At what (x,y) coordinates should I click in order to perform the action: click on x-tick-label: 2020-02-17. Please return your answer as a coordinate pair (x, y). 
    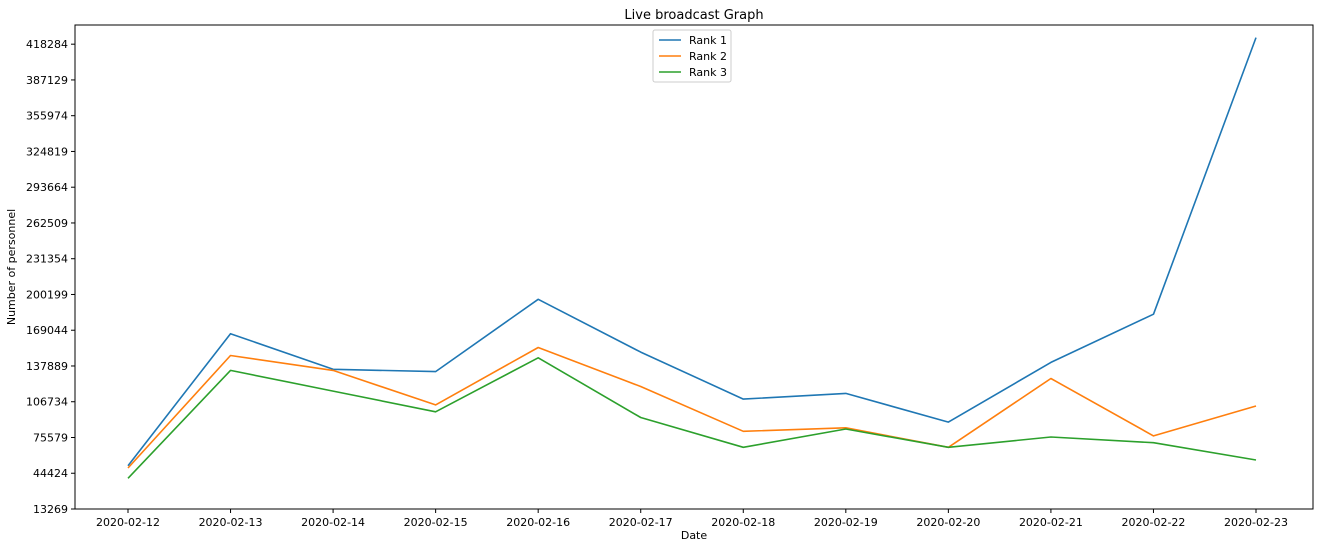
    Looking at the image, I should click on (641, 522).